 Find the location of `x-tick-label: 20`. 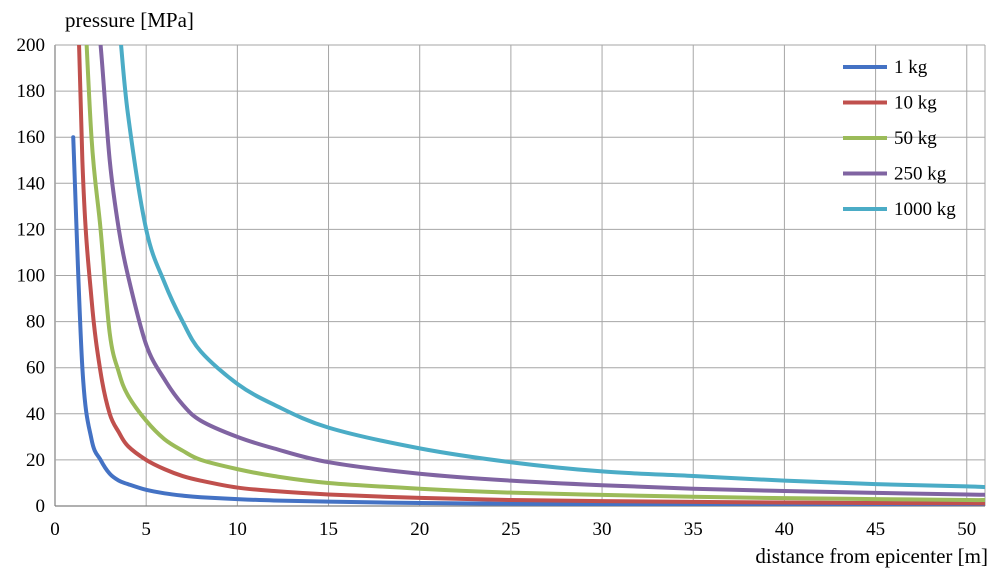

x-tick-label: 20 is located at coordinates (419, 529).